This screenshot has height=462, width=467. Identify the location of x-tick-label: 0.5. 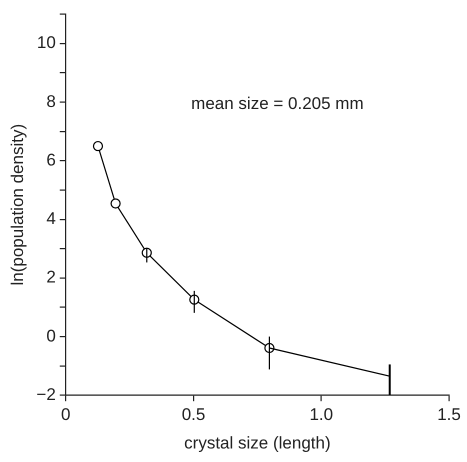
(194, 414).